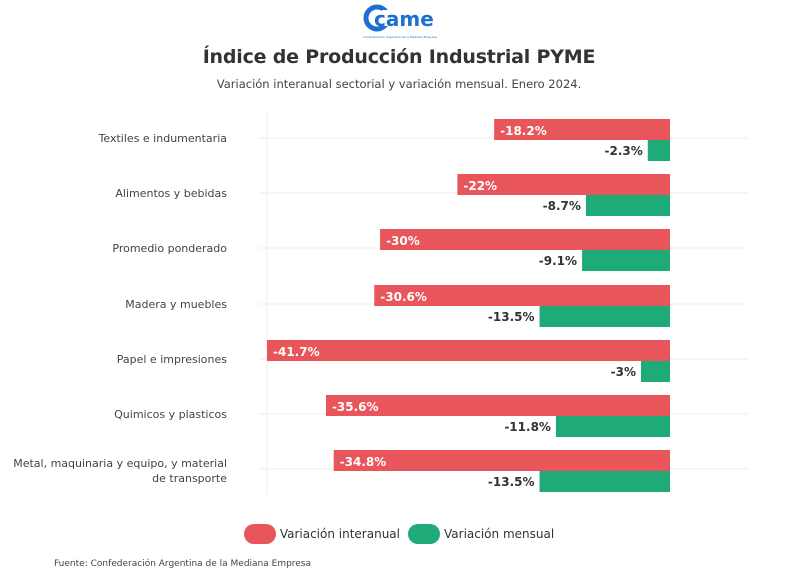  What do you see at coordinates (339, 534) in the screenshot?
I see `legend-label-interanual: Variación interanual` at bounding box center [339, 534].